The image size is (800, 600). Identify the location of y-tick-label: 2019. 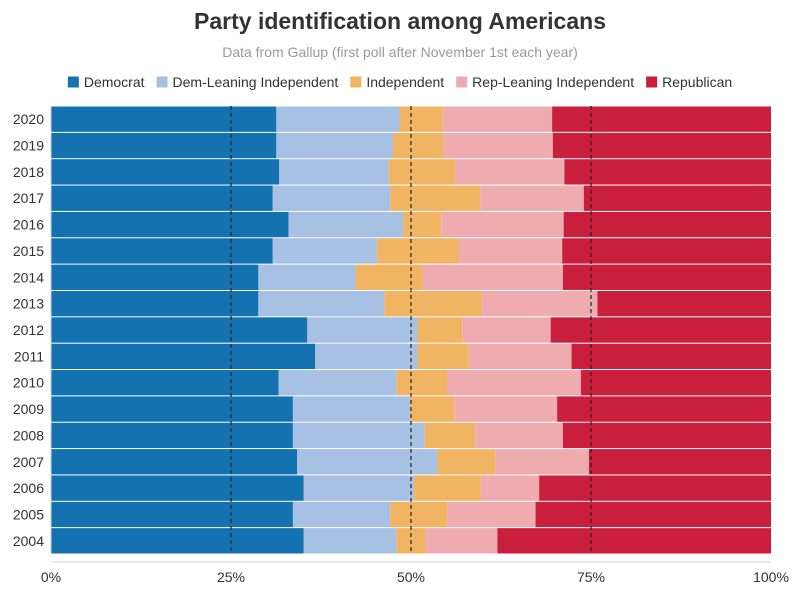
(28, 146).